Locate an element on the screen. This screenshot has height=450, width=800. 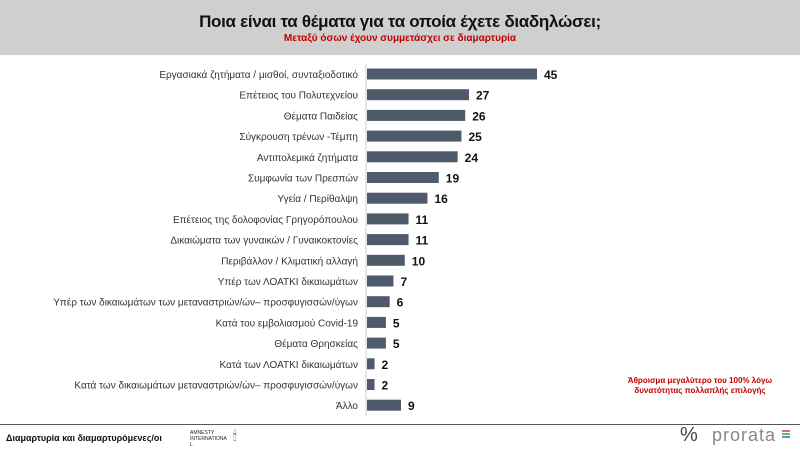
prorata-bars-icon is located at coordinates (786, 434).